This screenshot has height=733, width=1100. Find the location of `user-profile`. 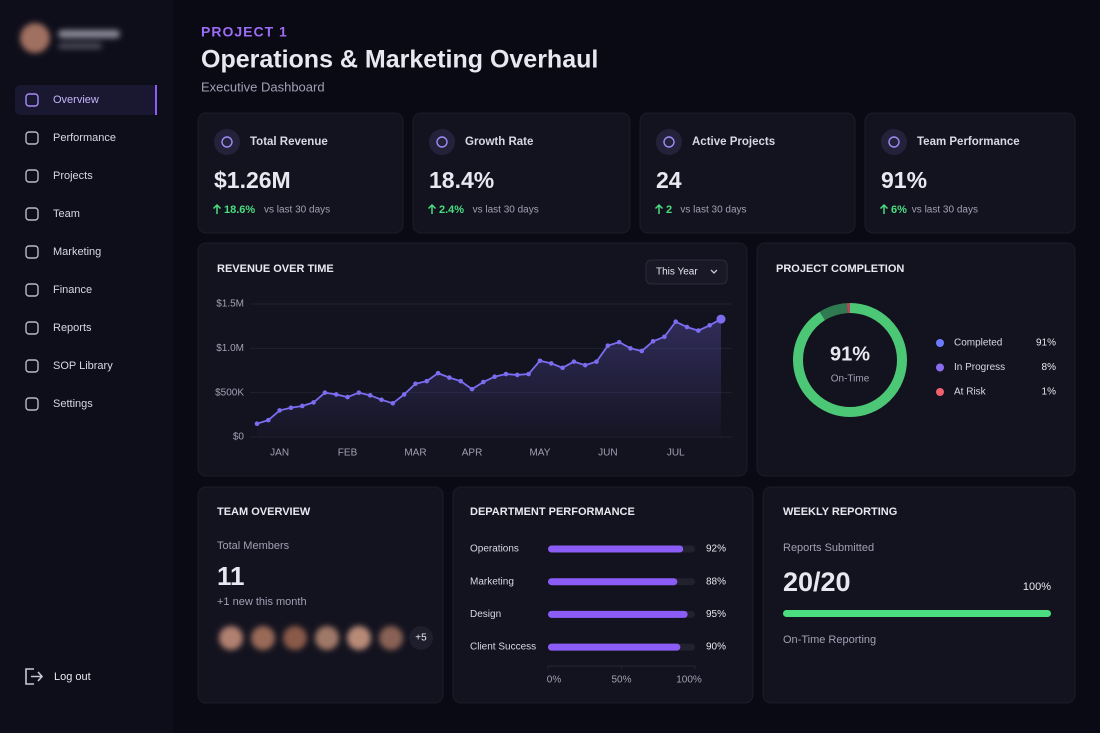

user-profile is located at coordinates (70, 38).